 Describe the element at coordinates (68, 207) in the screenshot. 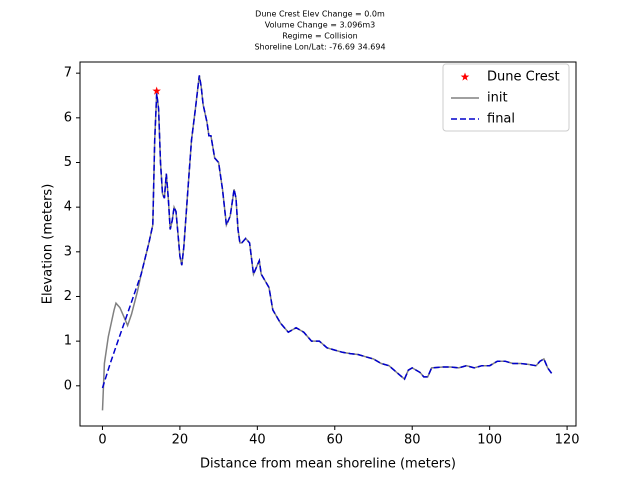

I see `y-tick-label: 4` at that location.